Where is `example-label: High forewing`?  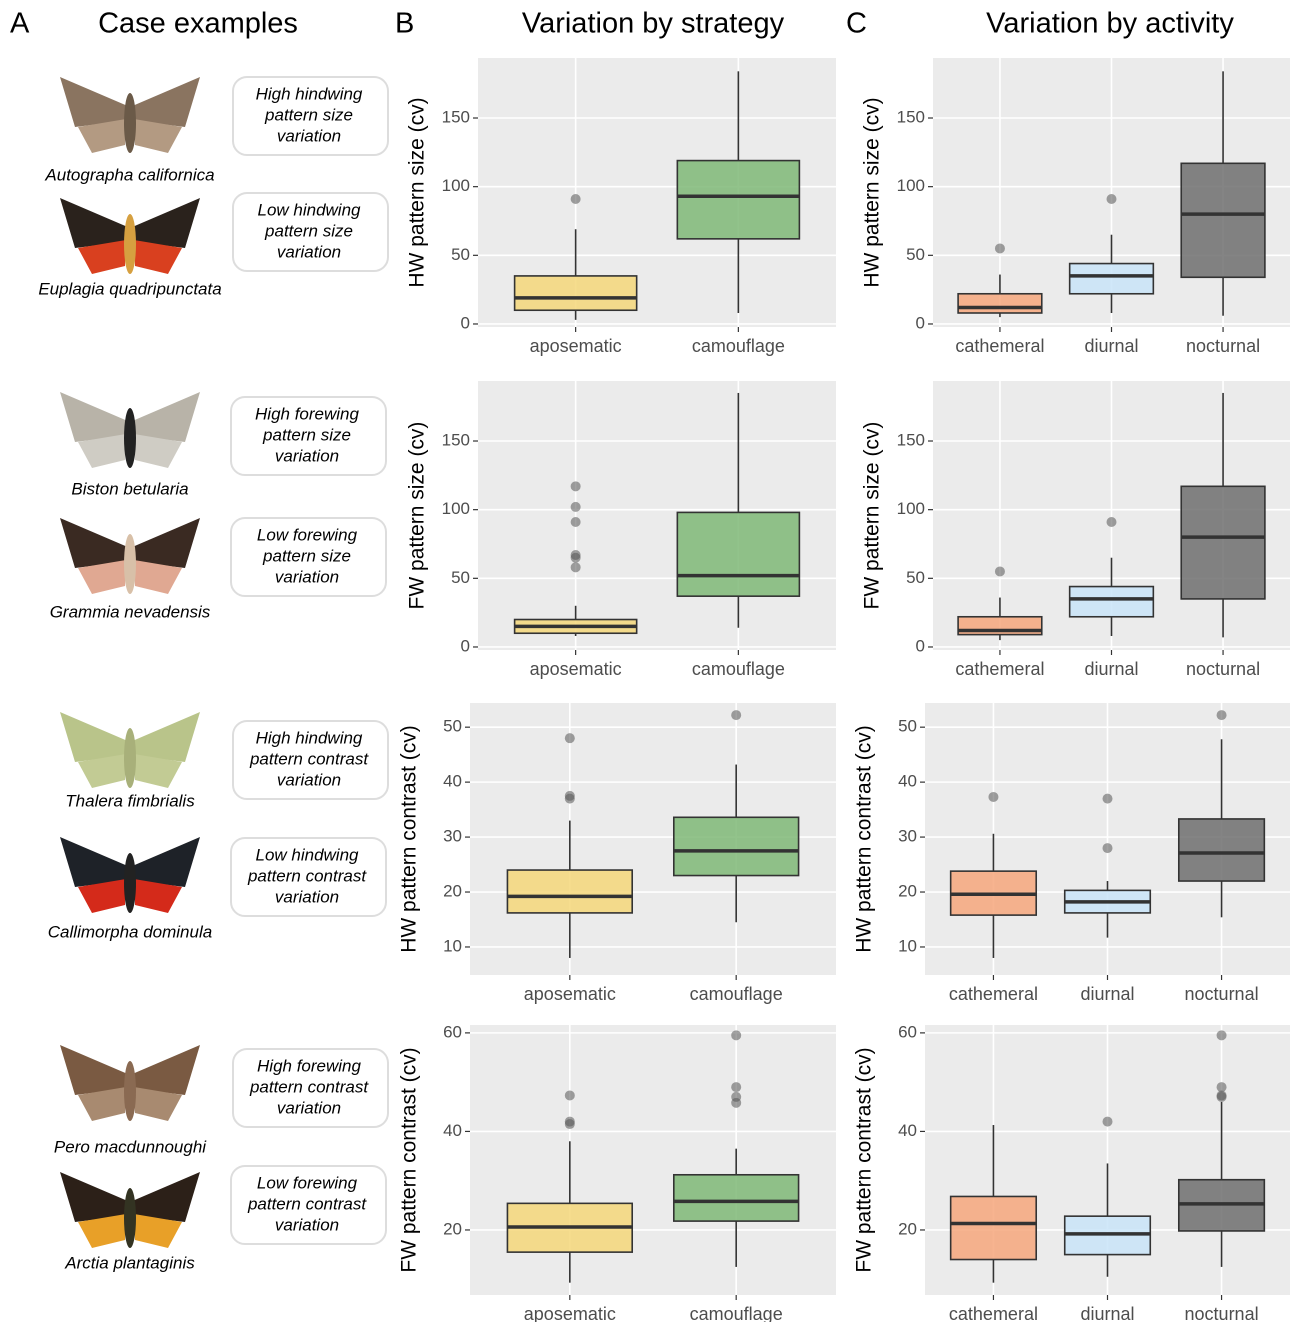
example-label: High forewing is located at coordinates (309, 1065).